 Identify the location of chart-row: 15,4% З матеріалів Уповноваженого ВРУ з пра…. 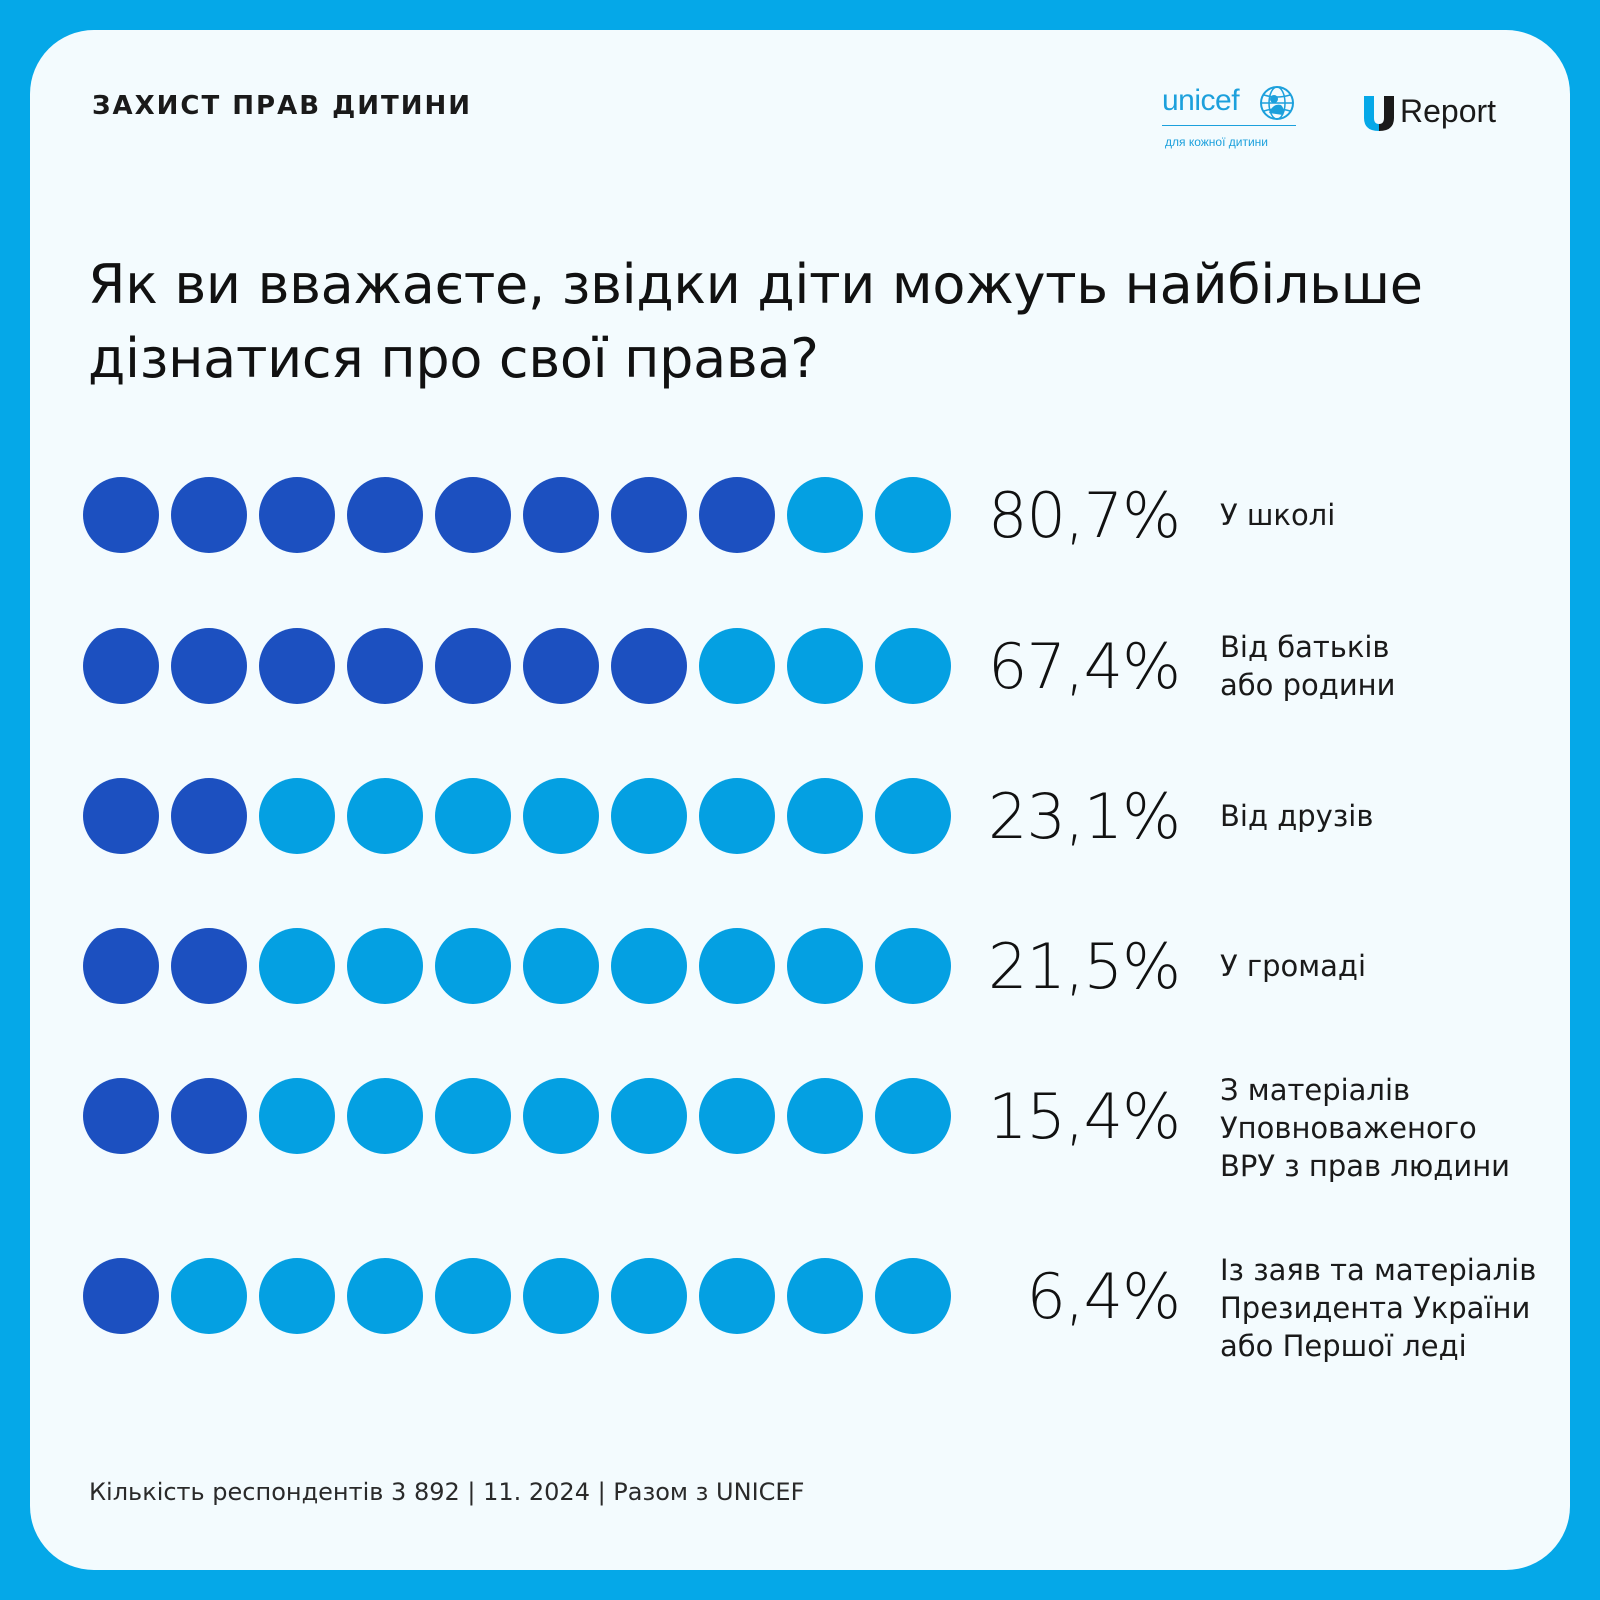
(796, 1128).